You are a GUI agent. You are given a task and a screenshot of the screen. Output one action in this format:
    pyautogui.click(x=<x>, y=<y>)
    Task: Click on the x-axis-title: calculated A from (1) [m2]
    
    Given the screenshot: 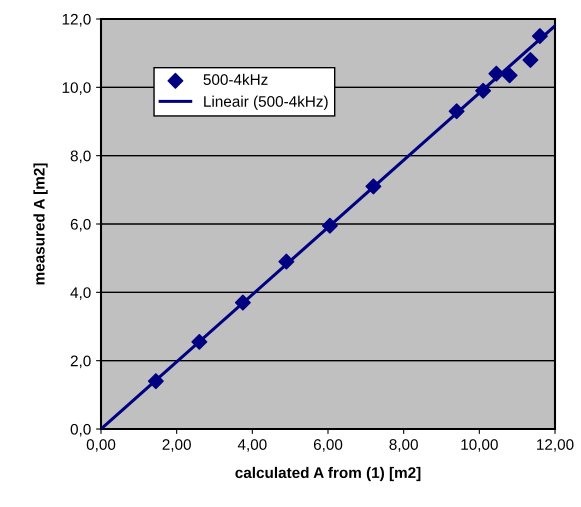 What is the action you would take?
    pyautogui.click(x=327, y=474)
    